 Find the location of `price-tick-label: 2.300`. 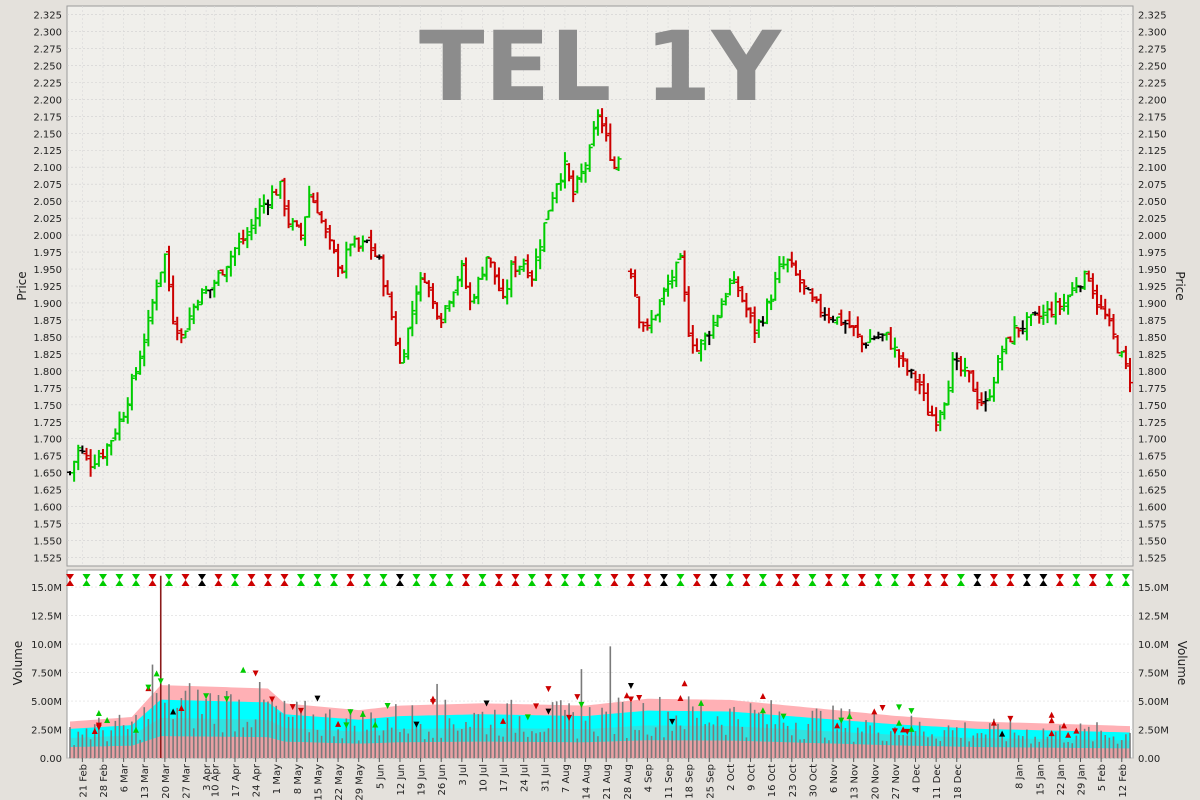

price-tick-label: 2.300 is located at coordinates (47, 32).